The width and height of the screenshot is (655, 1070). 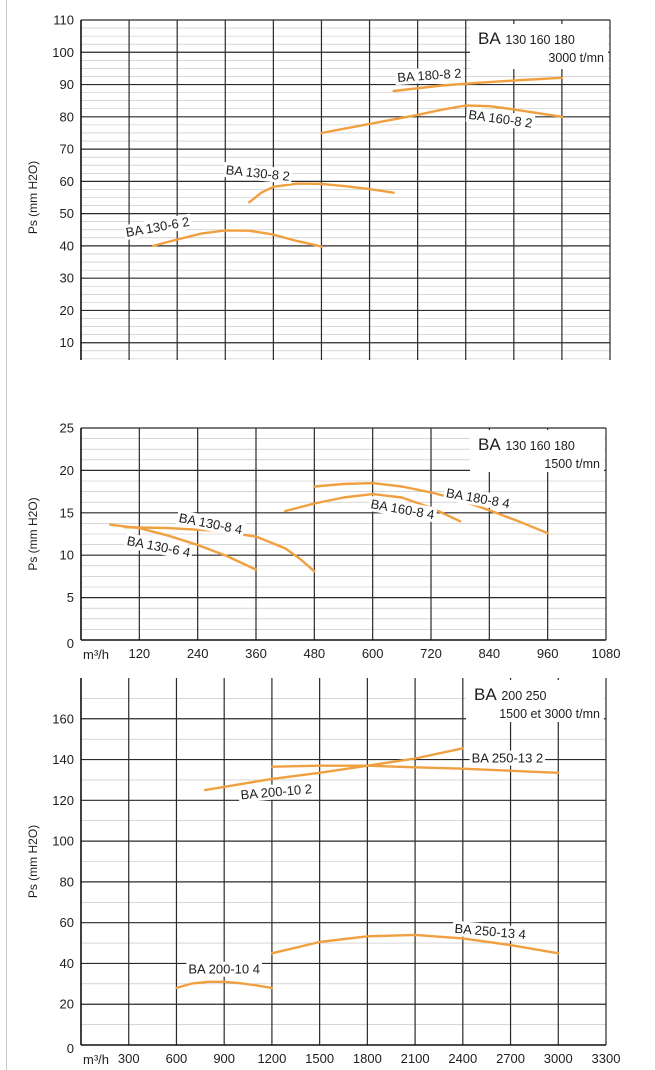 What do you see at coordinates (576, 58) in the screenshot?
I see `title-speed: 3000 t/mn` at bounding box center [576, 58].